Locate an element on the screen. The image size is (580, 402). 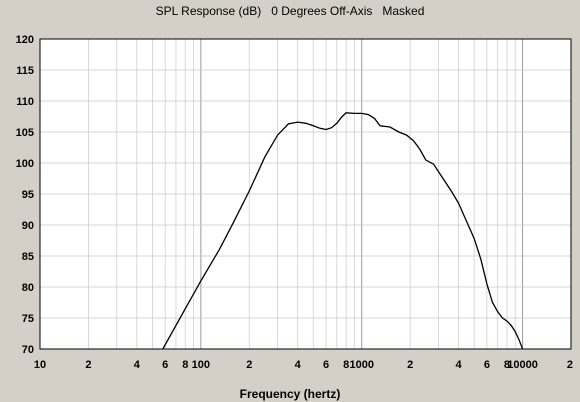
y-tick-label: 95 is located at coordinates (28, 195).